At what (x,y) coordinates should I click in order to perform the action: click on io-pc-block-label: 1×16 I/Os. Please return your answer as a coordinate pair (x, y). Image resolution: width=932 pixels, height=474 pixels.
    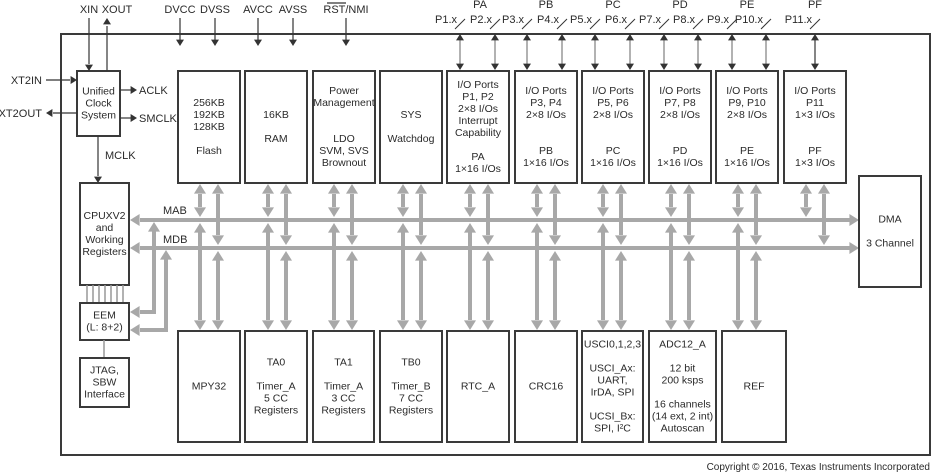
    Looking at the image, I should click on (613, 163).